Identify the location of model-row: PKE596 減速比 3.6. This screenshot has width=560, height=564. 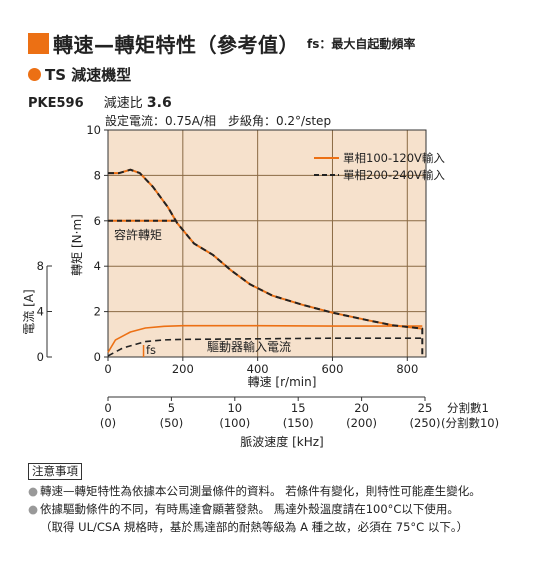
(100, 101).